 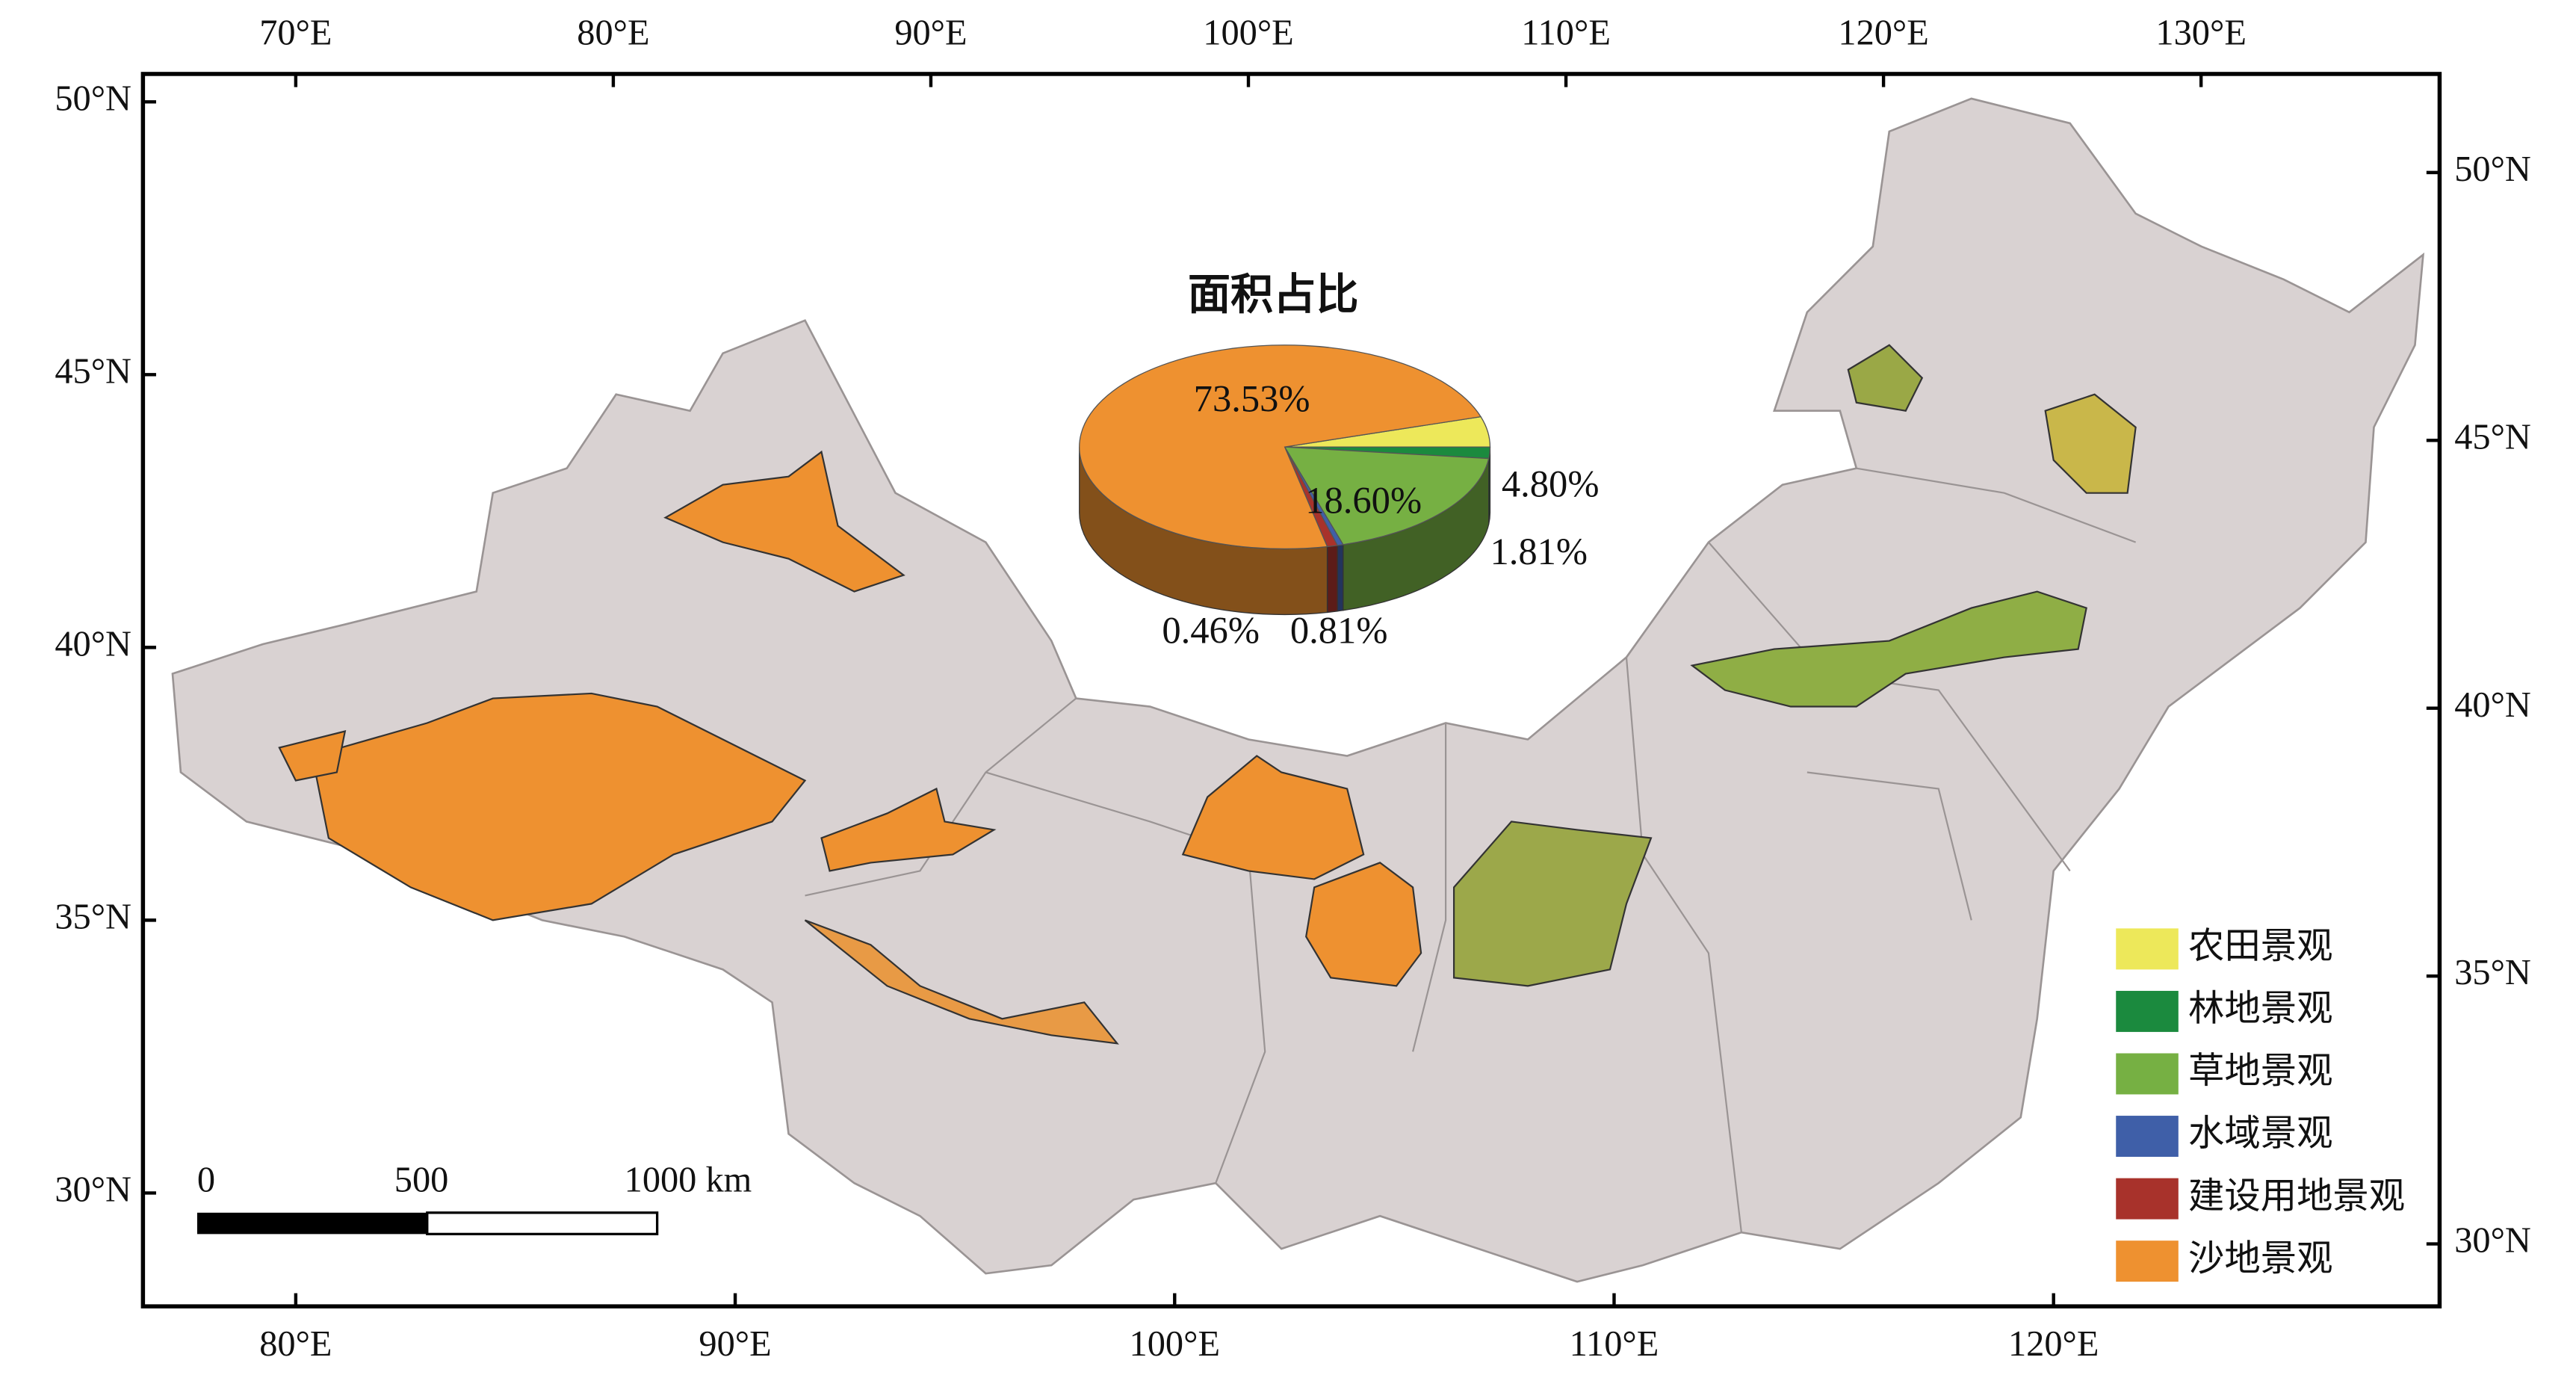 I want to click on scale-bar: 0 500 1000 km, so click(x=474, y=1198).